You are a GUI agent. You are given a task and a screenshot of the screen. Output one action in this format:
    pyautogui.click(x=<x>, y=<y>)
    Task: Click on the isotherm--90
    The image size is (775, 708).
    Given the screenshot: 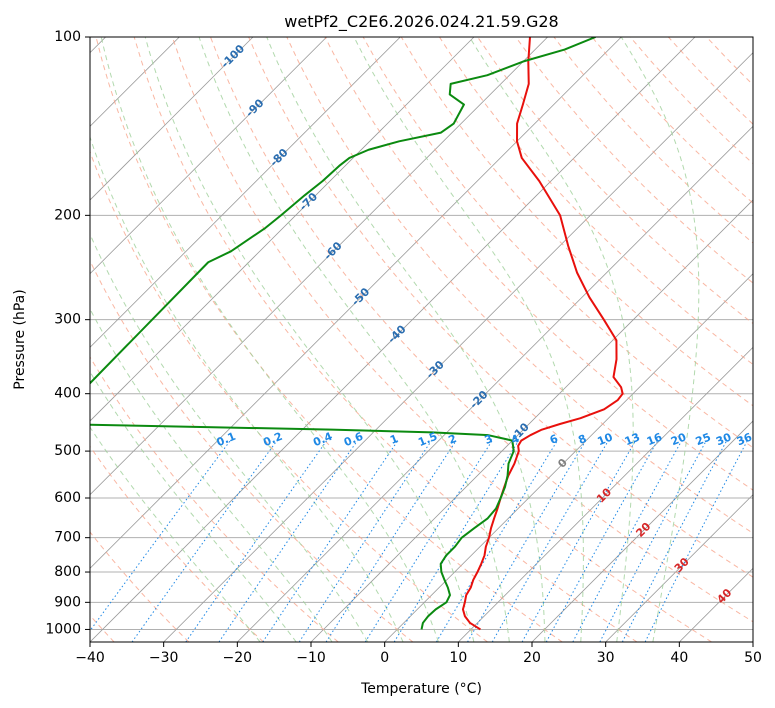 What is the action you would take?
    pyautogui.click(x=208, y=156)
    